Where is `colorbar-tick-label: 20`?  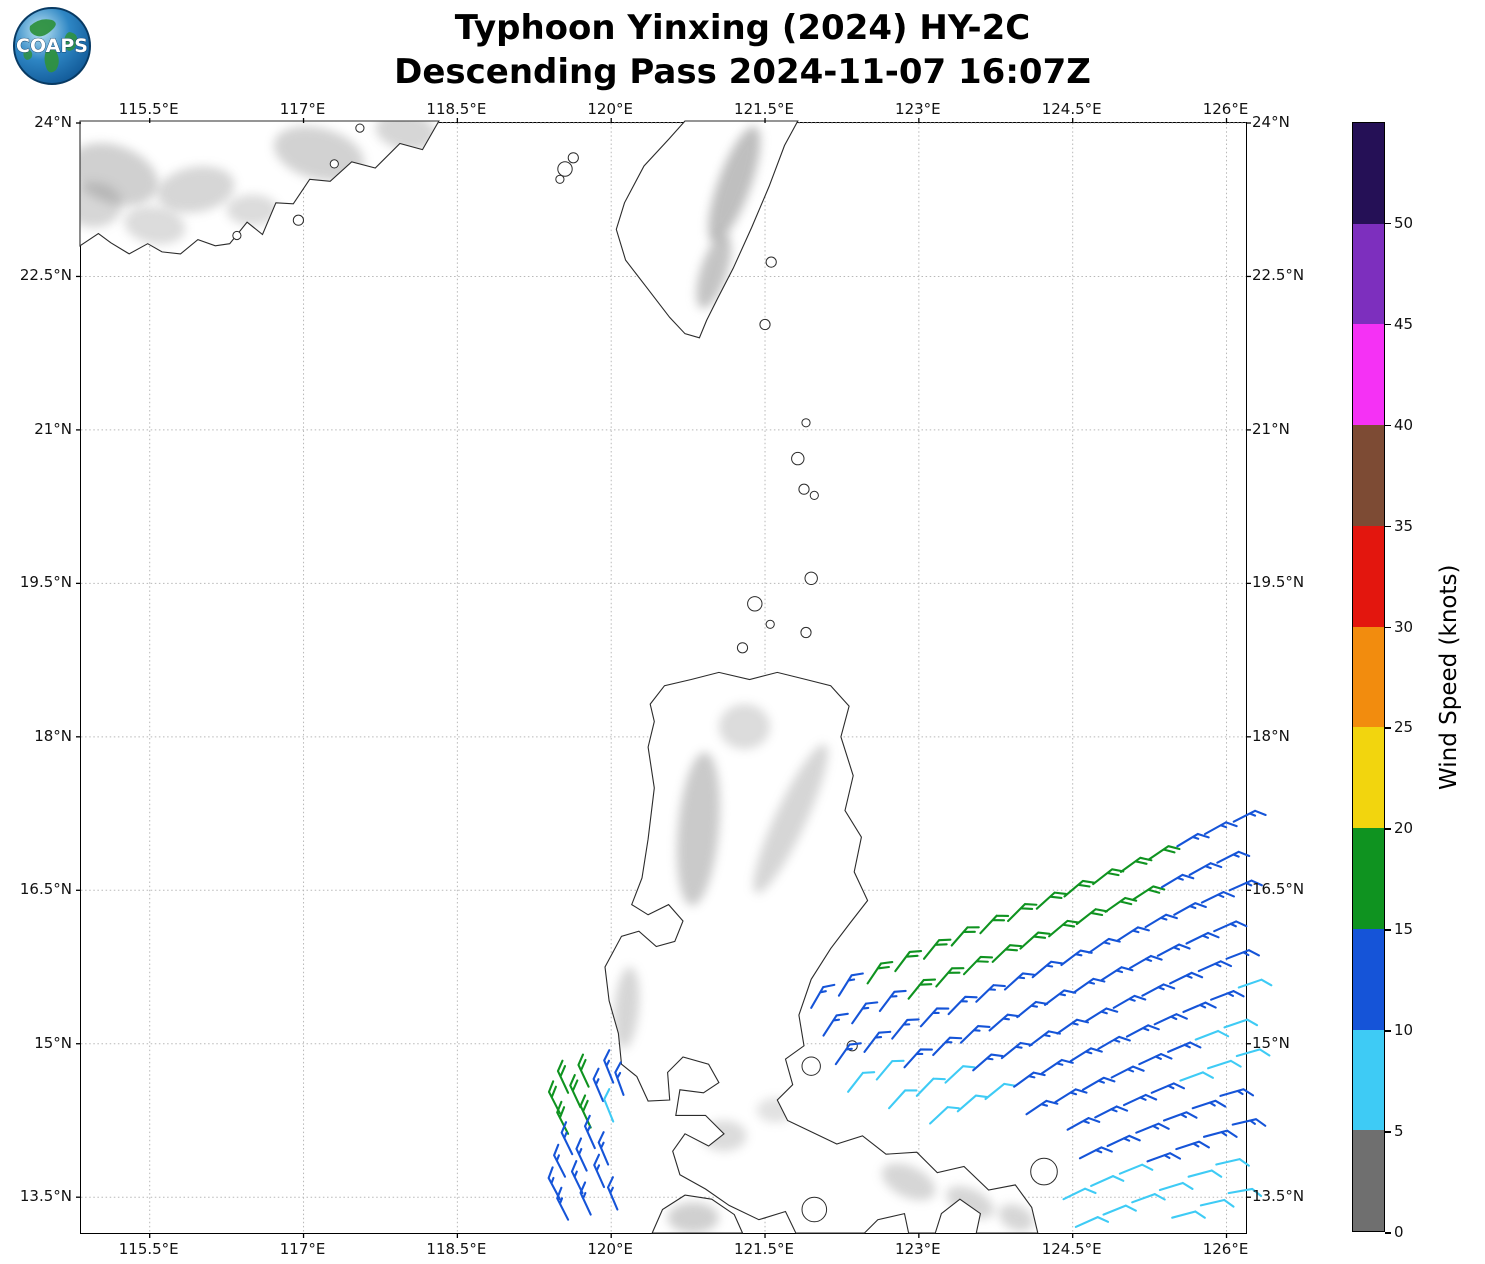 colorbar-tick-label: 20 is located at coordinates (1404, 828).